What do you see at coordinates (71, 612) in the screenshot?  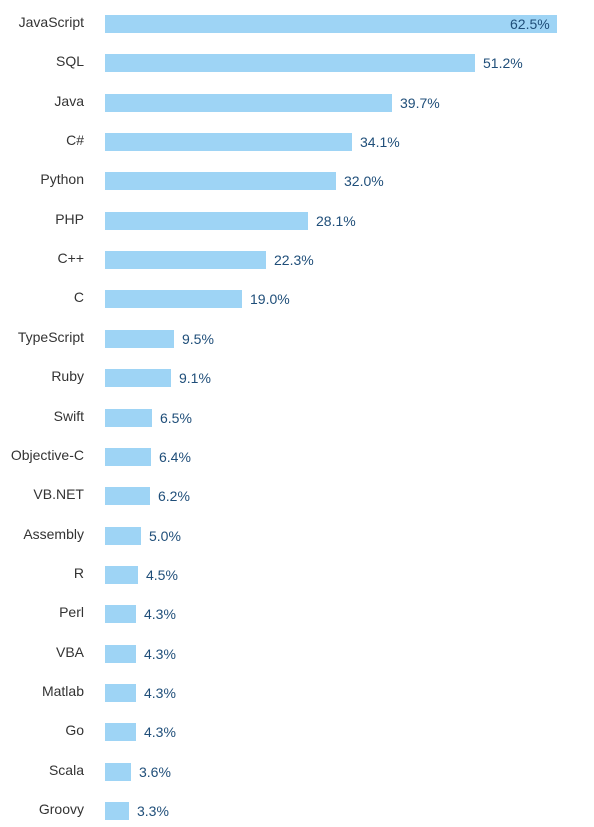 I see `category-label: Perl` at bounding box center [71, 612].